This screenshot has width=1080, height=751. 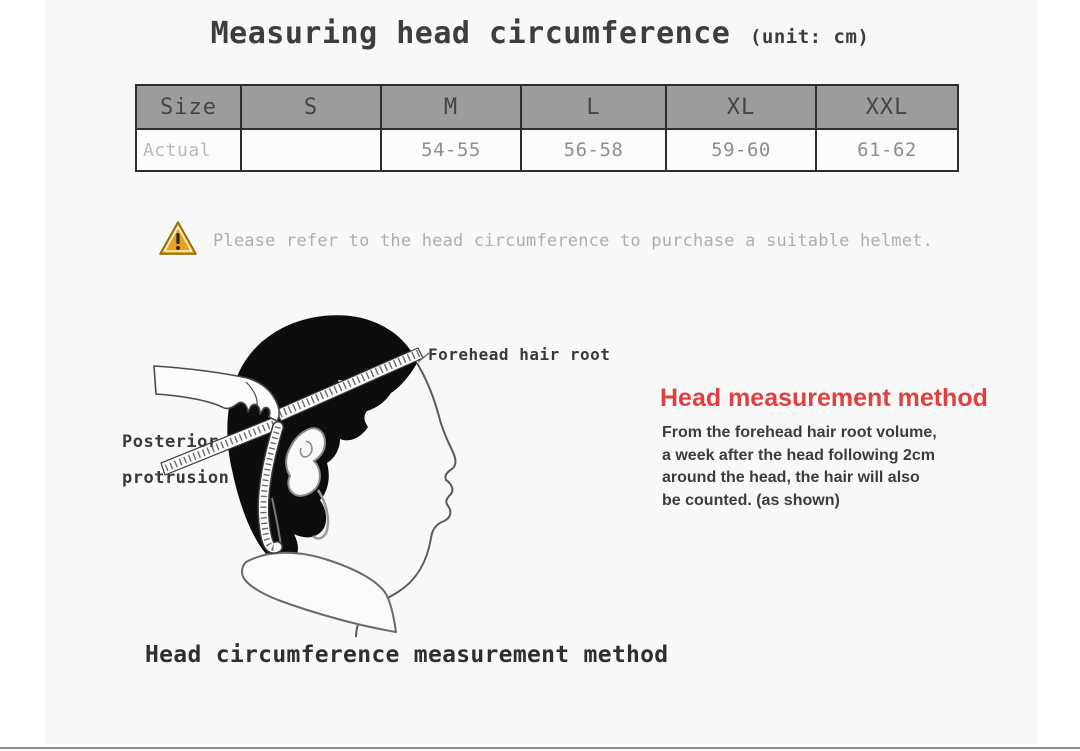 I want to click on head-measurement-illustration, so click(x=305, y=476).